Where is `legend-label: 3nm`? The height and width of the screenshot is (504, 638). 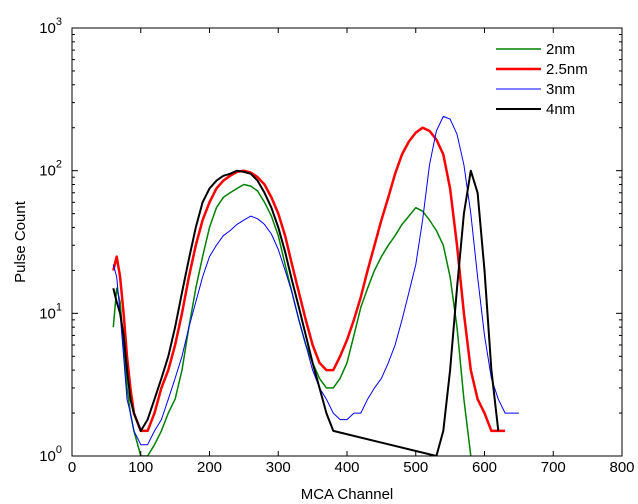
legend-label: 3nm is located at coordinates (560, 89).